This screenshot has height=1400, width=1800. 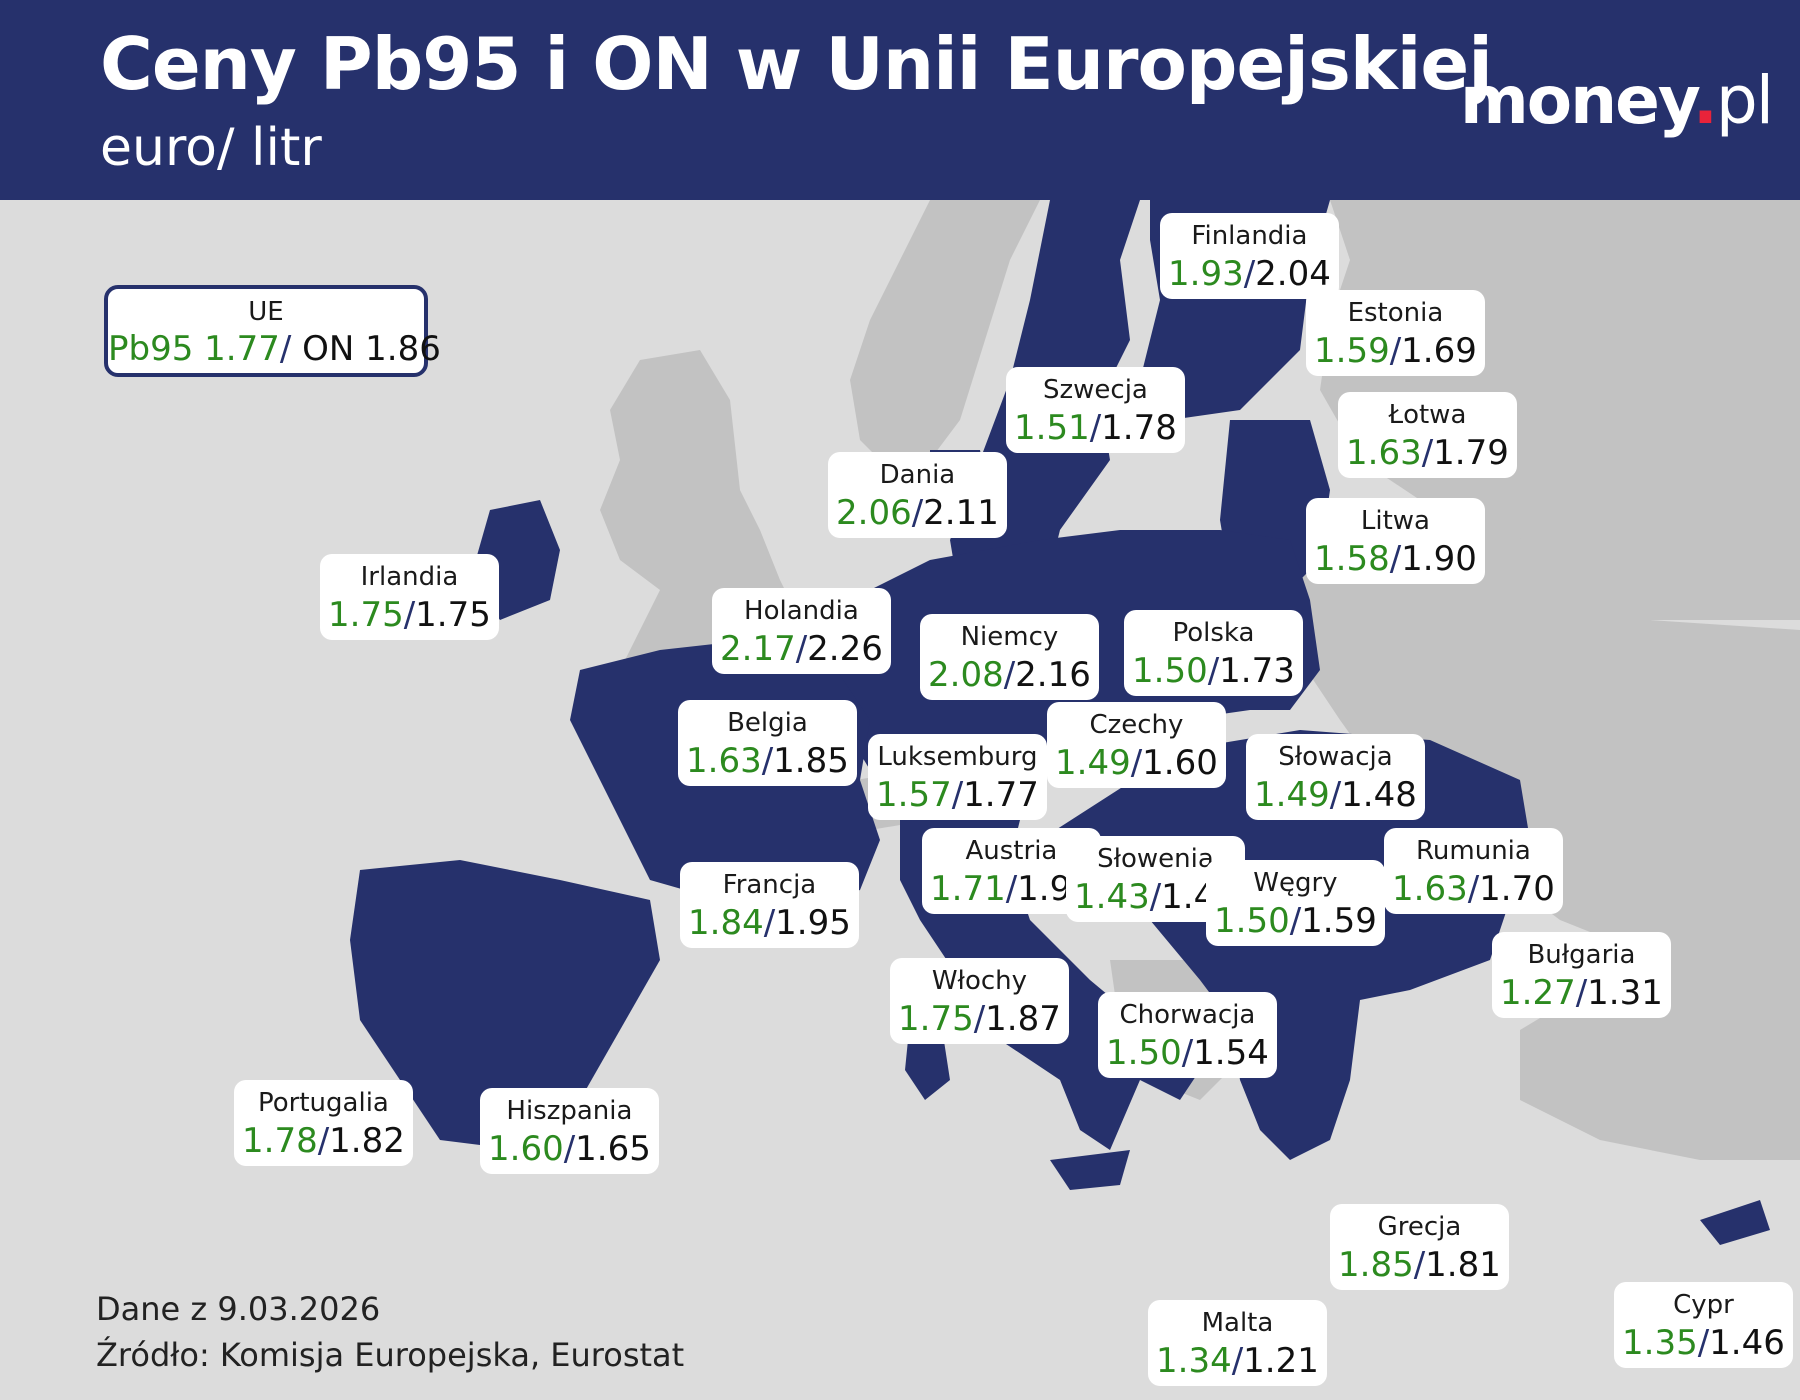 I want to click on country-label-grecja: Grecja 1.85/1.81, so click(x=1419, y=1247).